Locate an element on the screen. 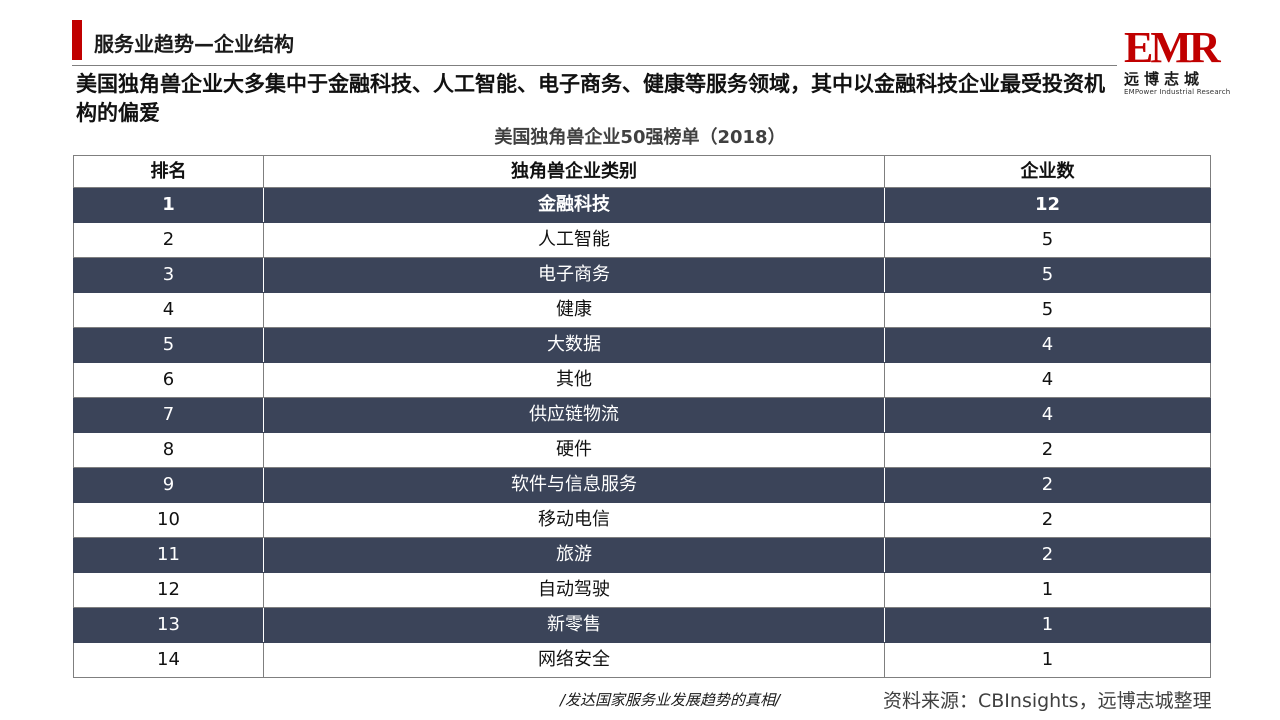 The height and width of the screenshot is (720, 1280). header-divider is located at coordinates (594, 65).